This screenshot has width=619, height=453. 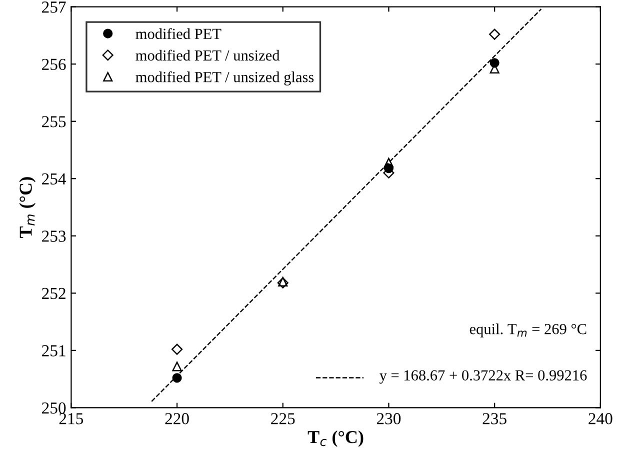 I want to click on legend-label: modified PET / unsized, so click(x=208, y=55).